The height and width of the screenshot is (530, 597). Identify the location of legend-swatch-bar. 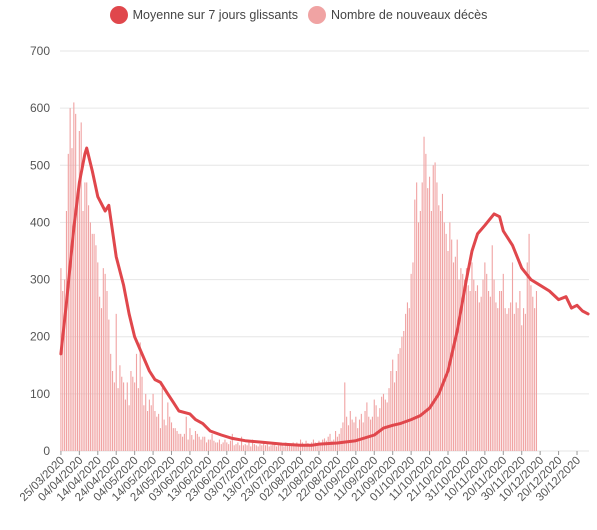
(317, 15).